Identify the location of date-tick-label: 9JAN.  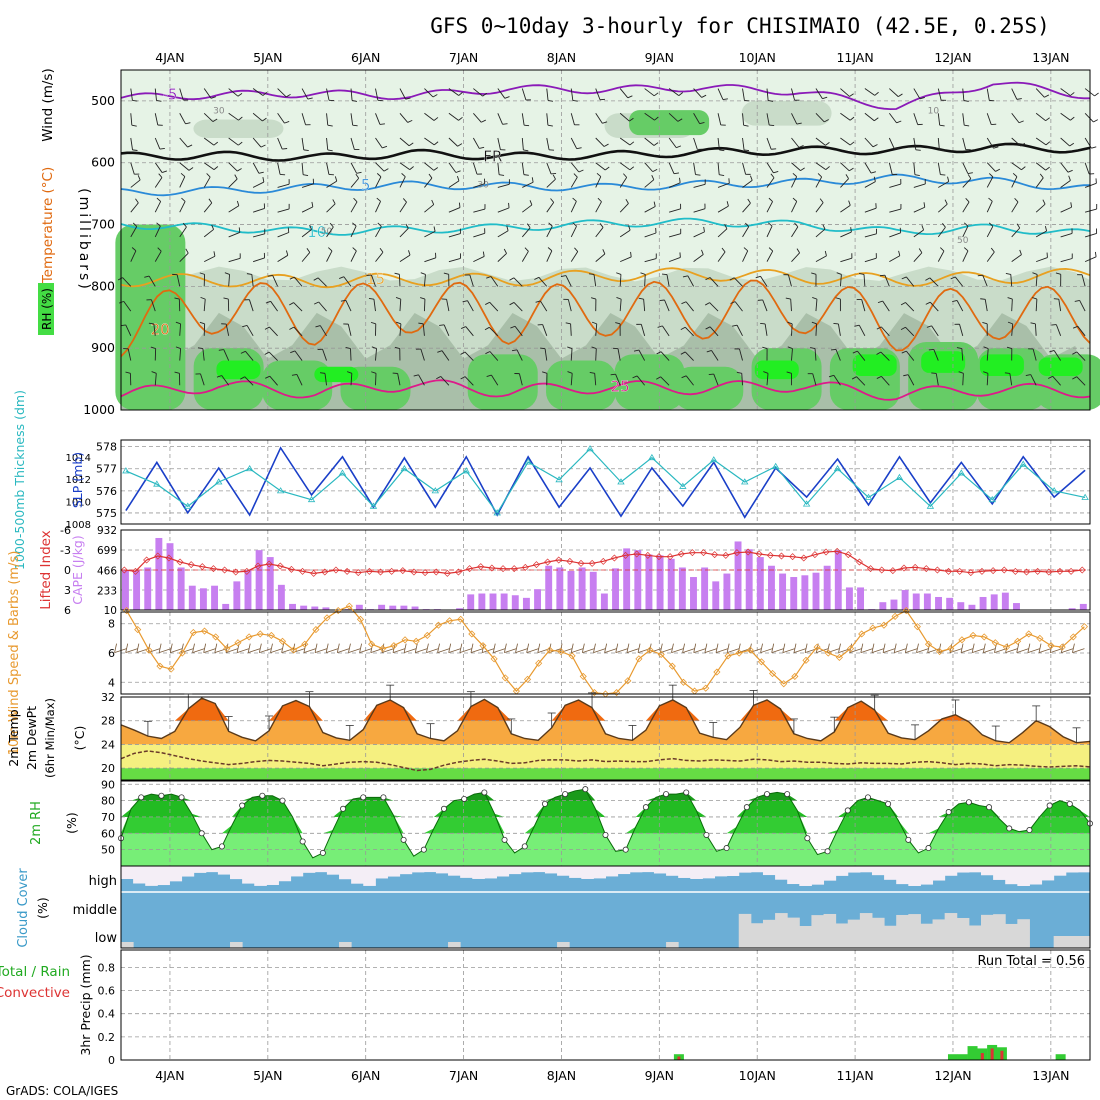
(659, 57).